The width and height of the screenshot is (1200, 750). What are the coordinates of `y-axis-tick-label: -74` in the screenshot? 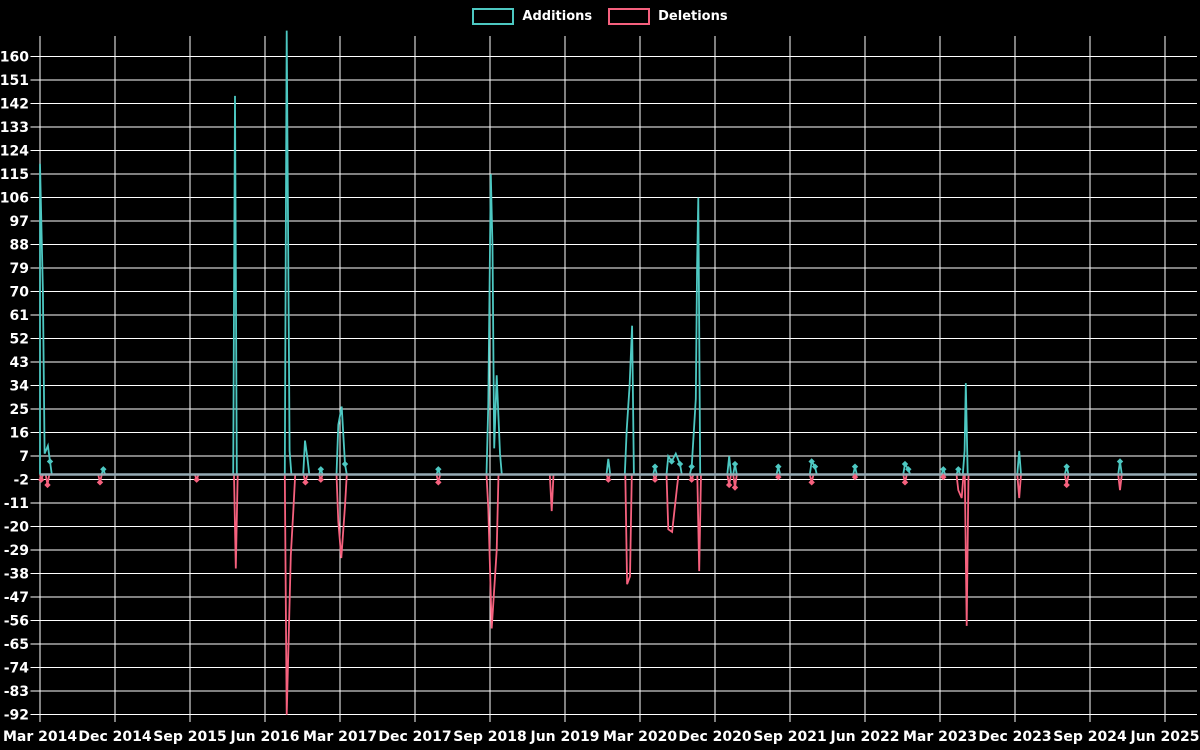 It's located at (17, 669).